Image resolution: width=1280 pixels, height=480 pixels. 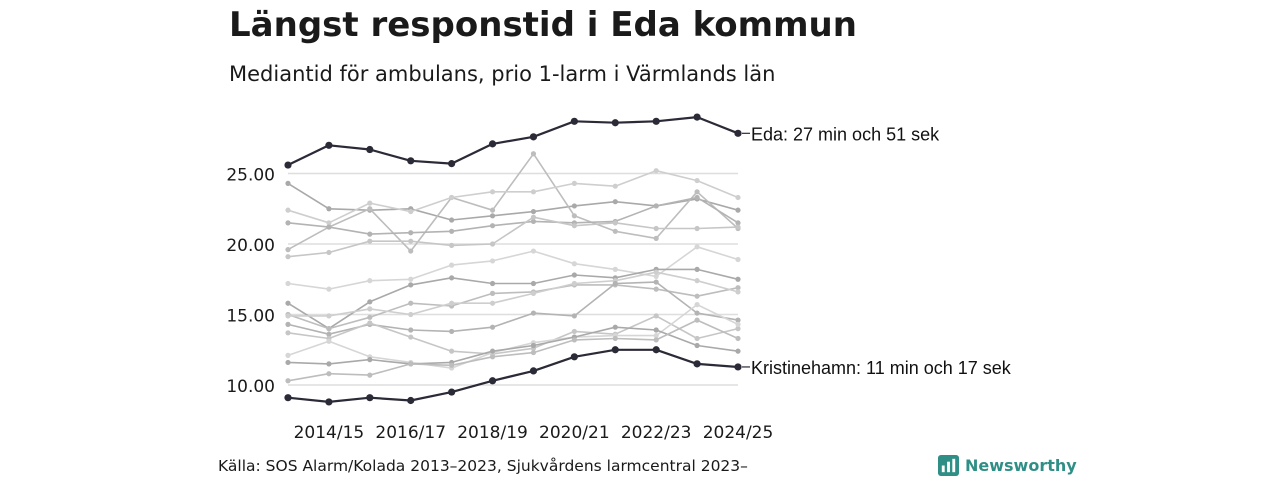 I want to click on series-kommun-m, so click(x=513, y=345).